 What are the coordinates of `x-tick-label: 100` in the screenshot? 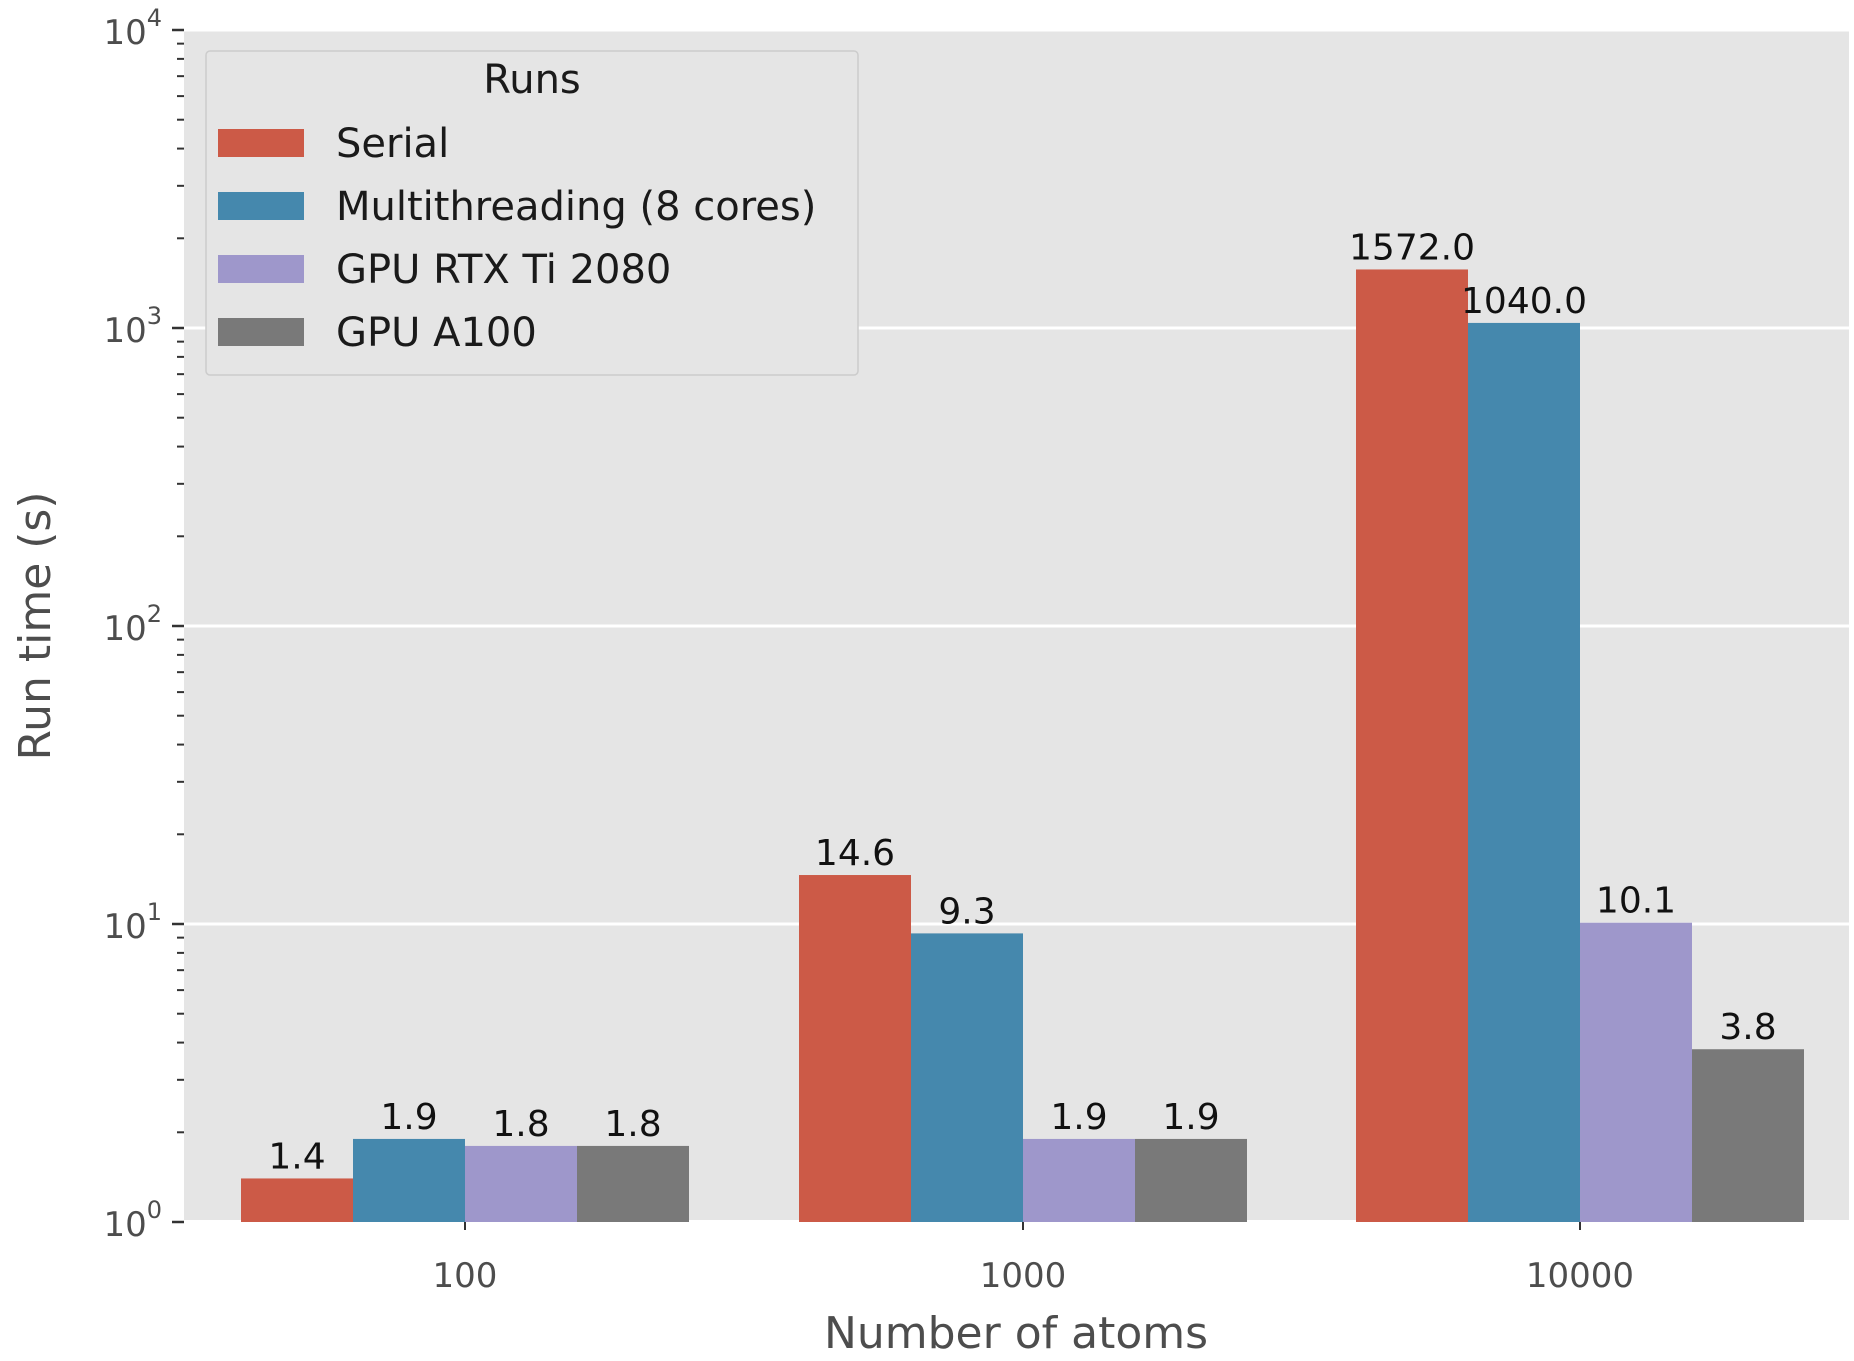 It's located at (465, 1276).